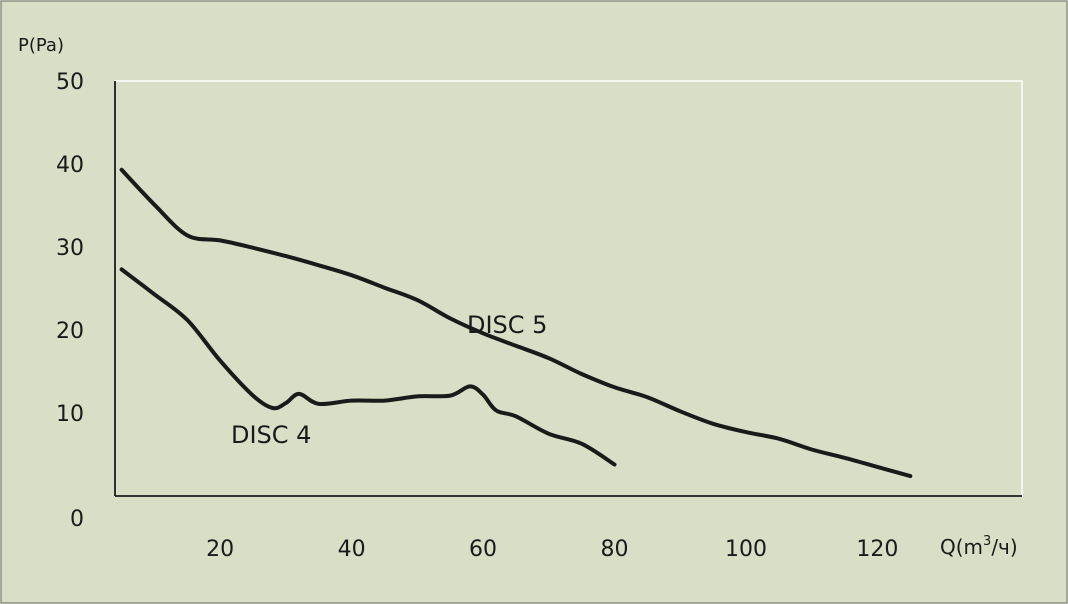  What do you see at coordinates (352, 549) in the screenshot?
I see `x-tick-label-40: 40` at bounding box center [352, 549].